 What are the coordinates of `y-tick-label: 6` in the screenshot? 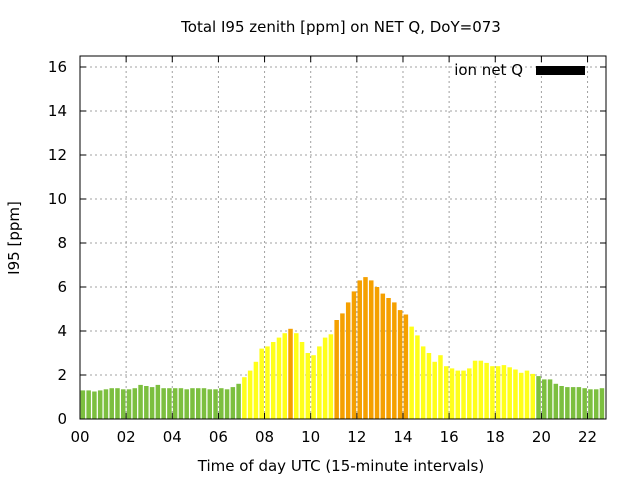 It's located at (62, 287).